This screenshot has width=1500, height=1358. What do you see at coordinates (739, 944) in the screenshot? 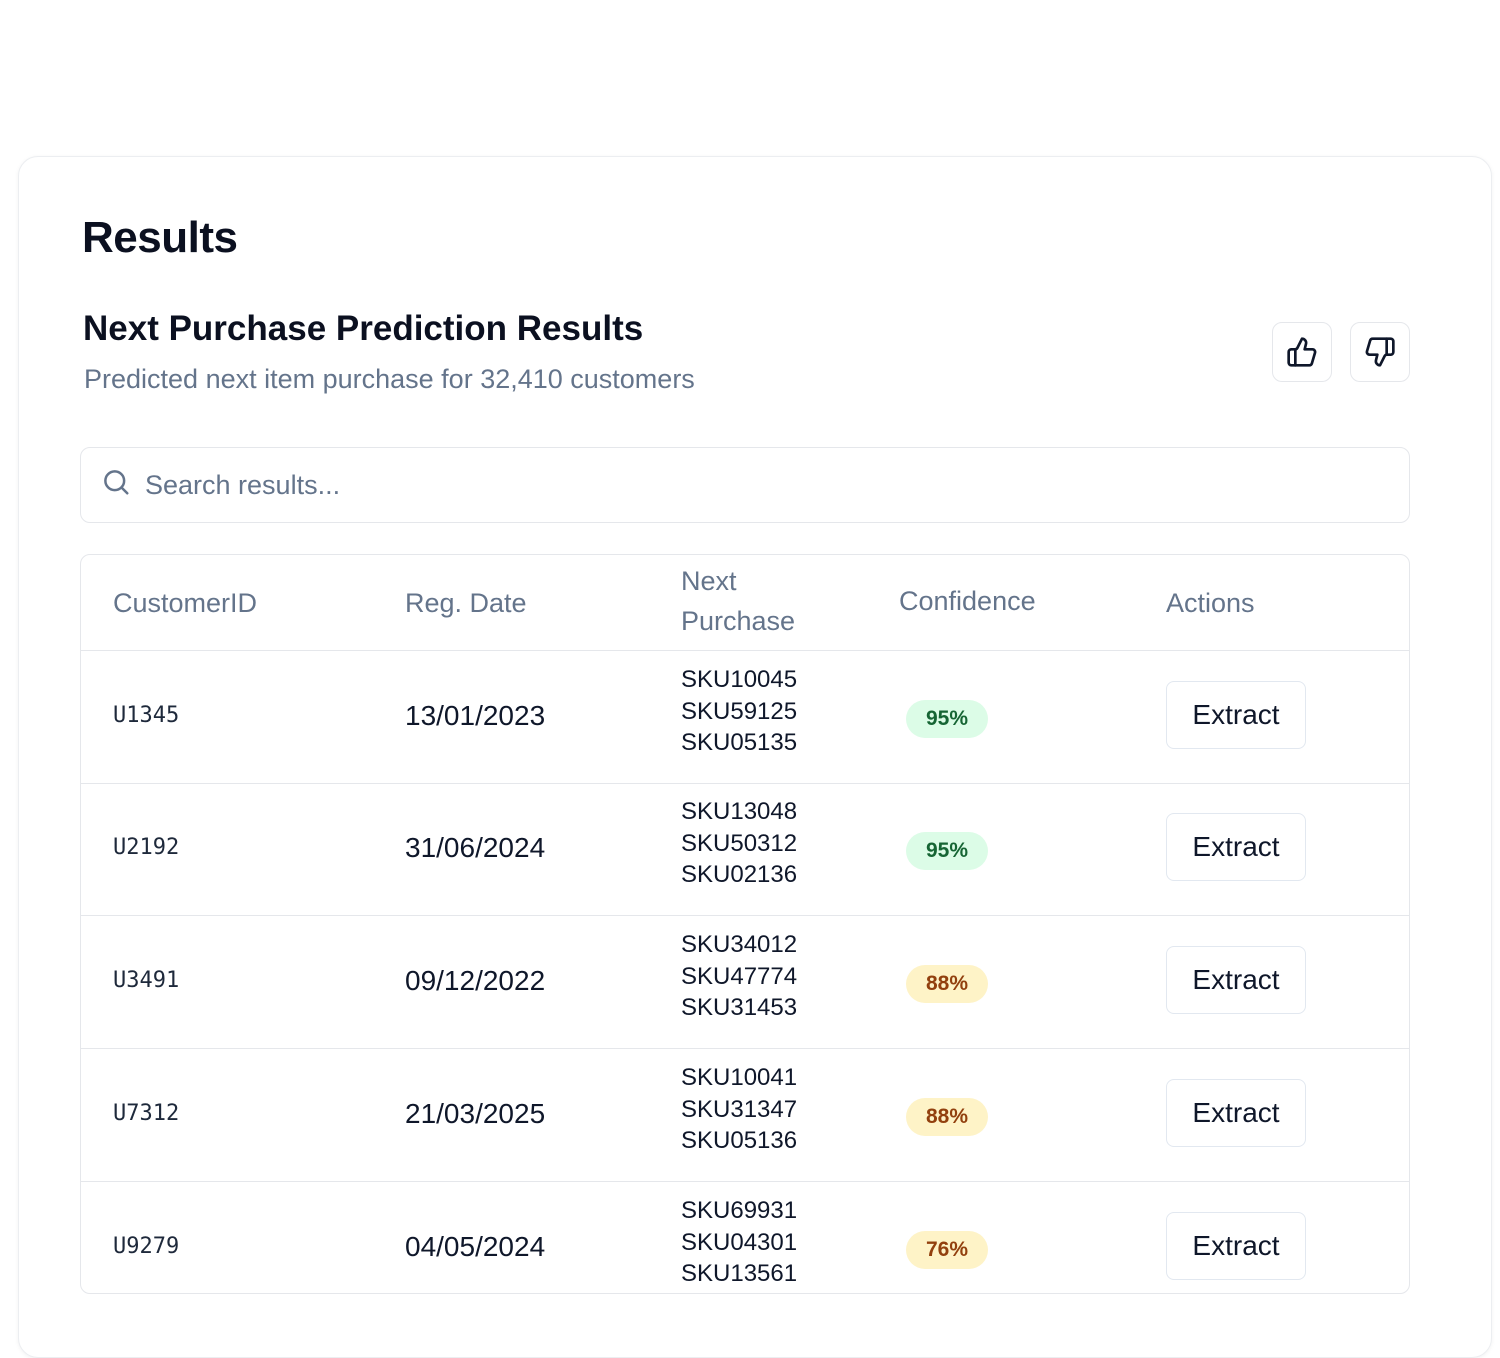
I see `sku-item: SKU34012` at bounding box center [739, 944].